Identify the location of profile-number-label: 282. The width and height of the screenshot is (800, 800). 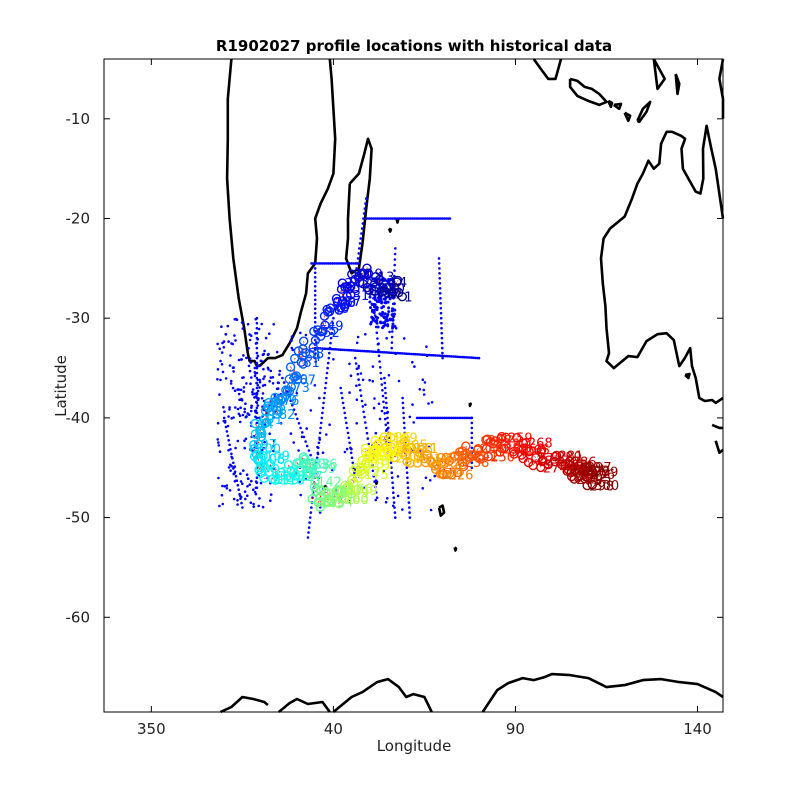
(569, 463).